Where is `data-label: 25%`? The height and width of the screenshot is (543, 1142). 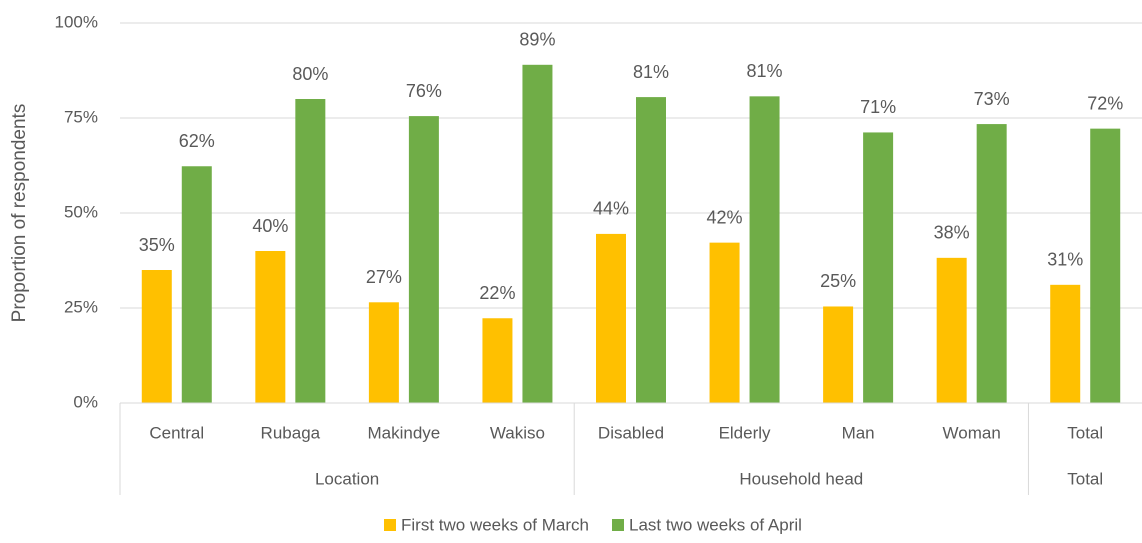 data-label: 25% is located at coordinates (838, 281).